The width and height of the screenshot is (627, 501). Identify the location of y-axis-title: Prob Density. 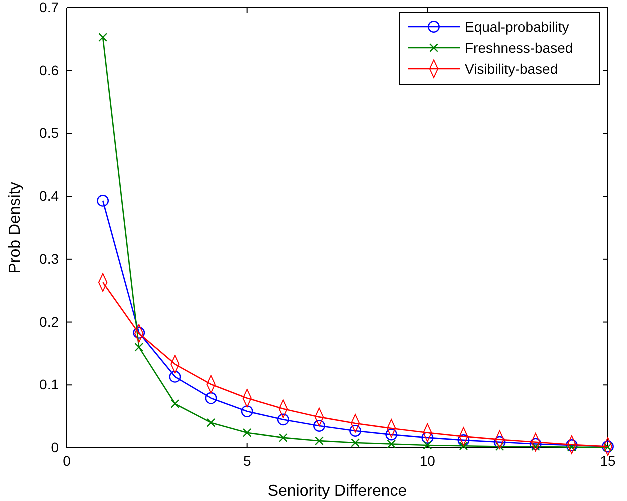
(15, 228).